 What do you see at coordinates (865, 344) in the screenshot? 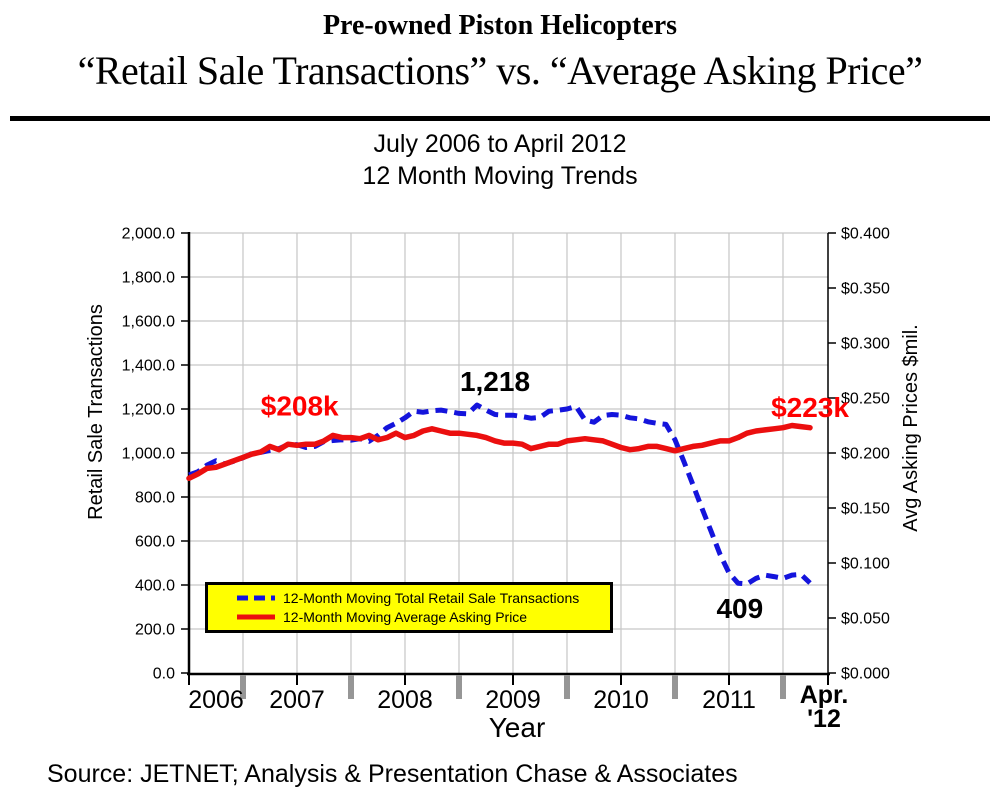
I see `y-right-tick-label: $0.300` at bounding box center [865, 344].